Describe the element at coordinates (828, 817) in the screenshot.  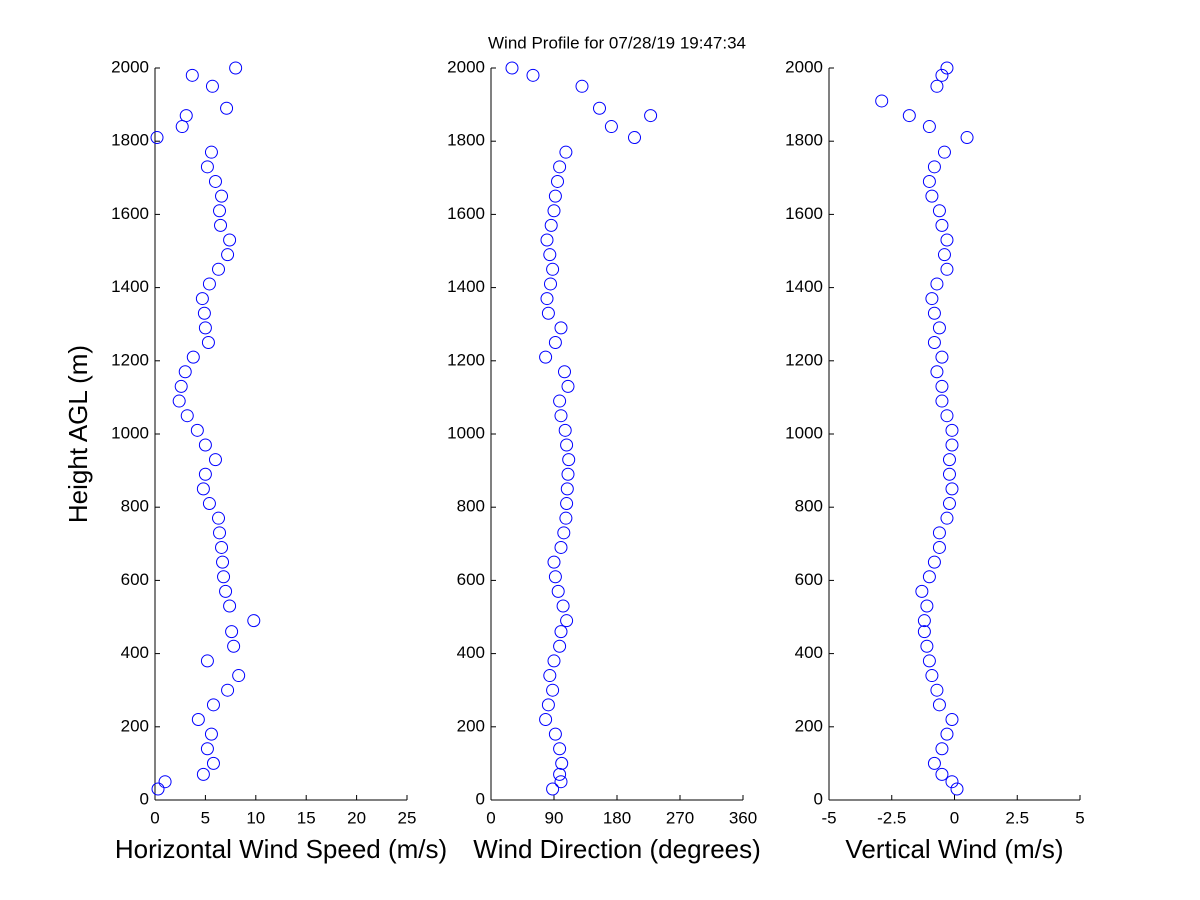
I see `x-tick-label: -5` at that location.